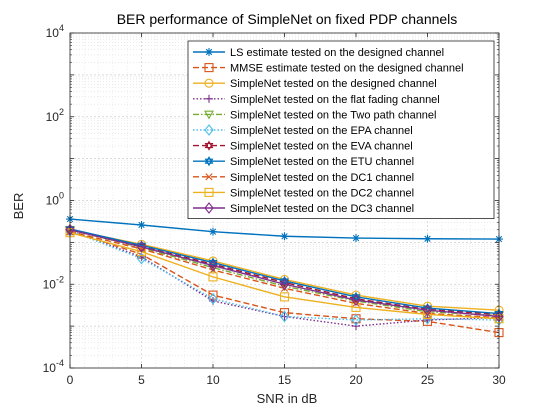  Describe the element at coordinates (322, 209) in the screenshot. I see `legend-label: SimpleNet tested on the DC3 channel` at that location.